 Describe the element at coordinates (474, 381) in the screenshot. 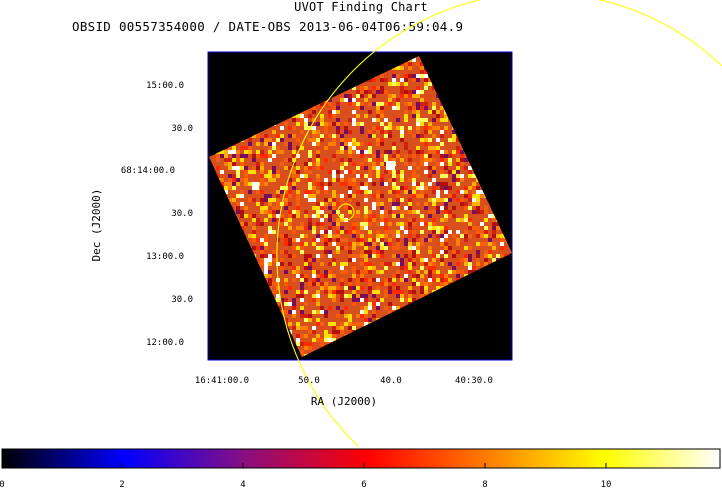

I see `x-tick-label: 40:30.0` at that location.